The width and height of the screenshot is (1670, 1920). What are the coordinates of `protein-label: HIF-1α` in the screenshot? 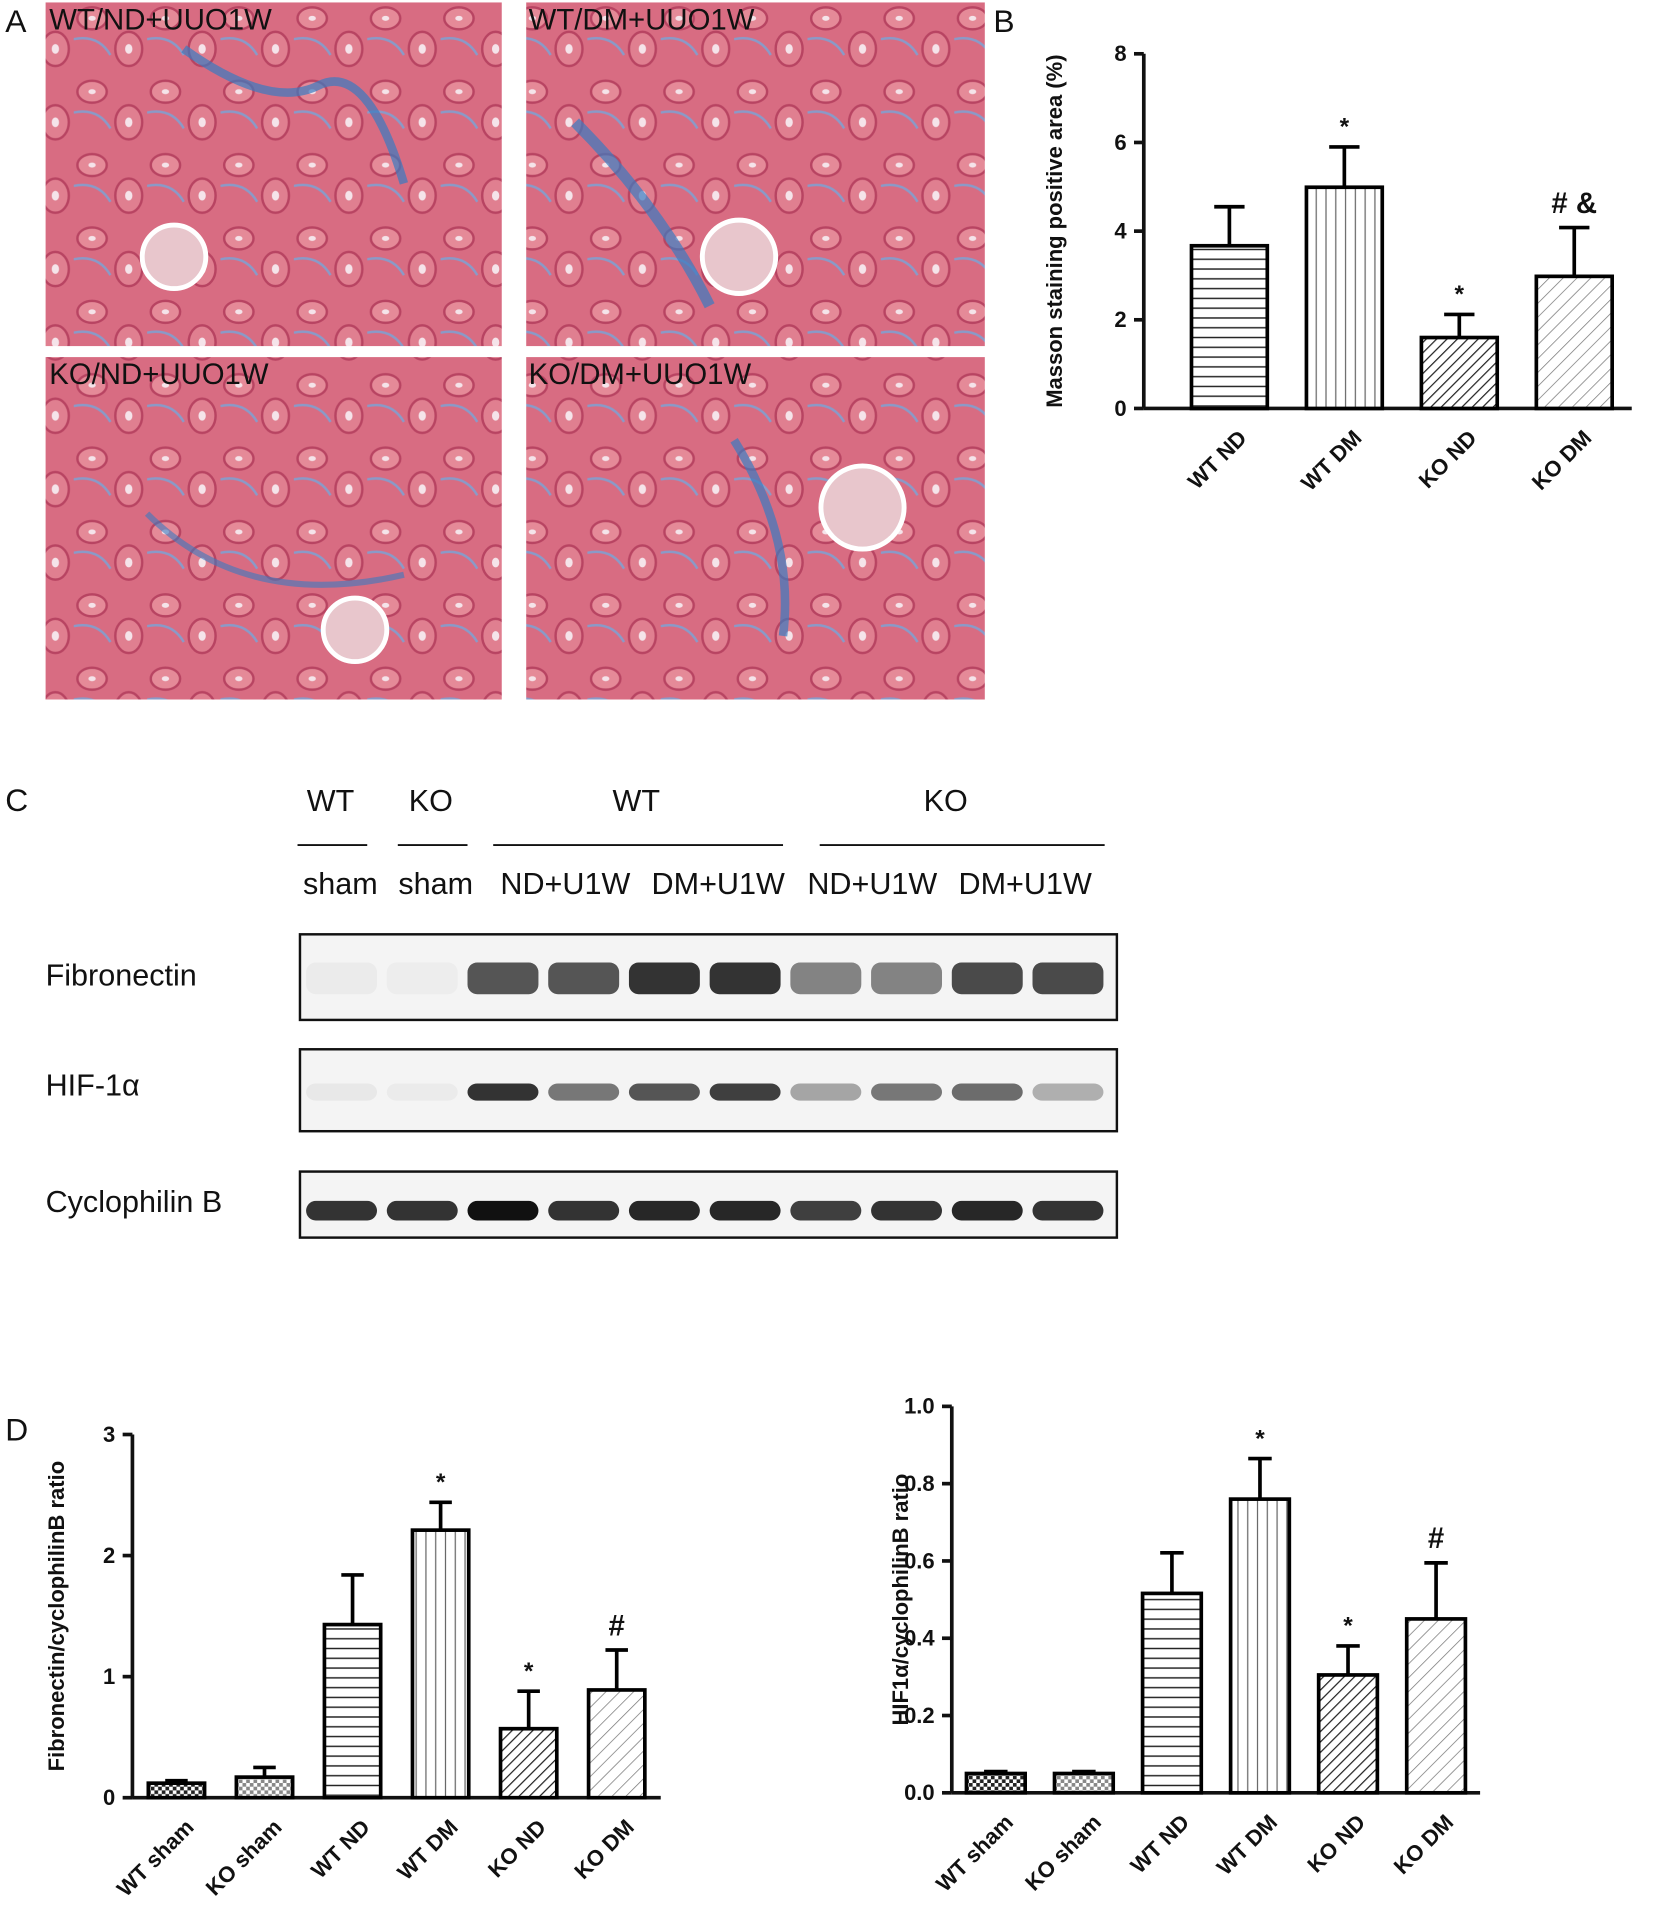 It's located at (93, 1086).